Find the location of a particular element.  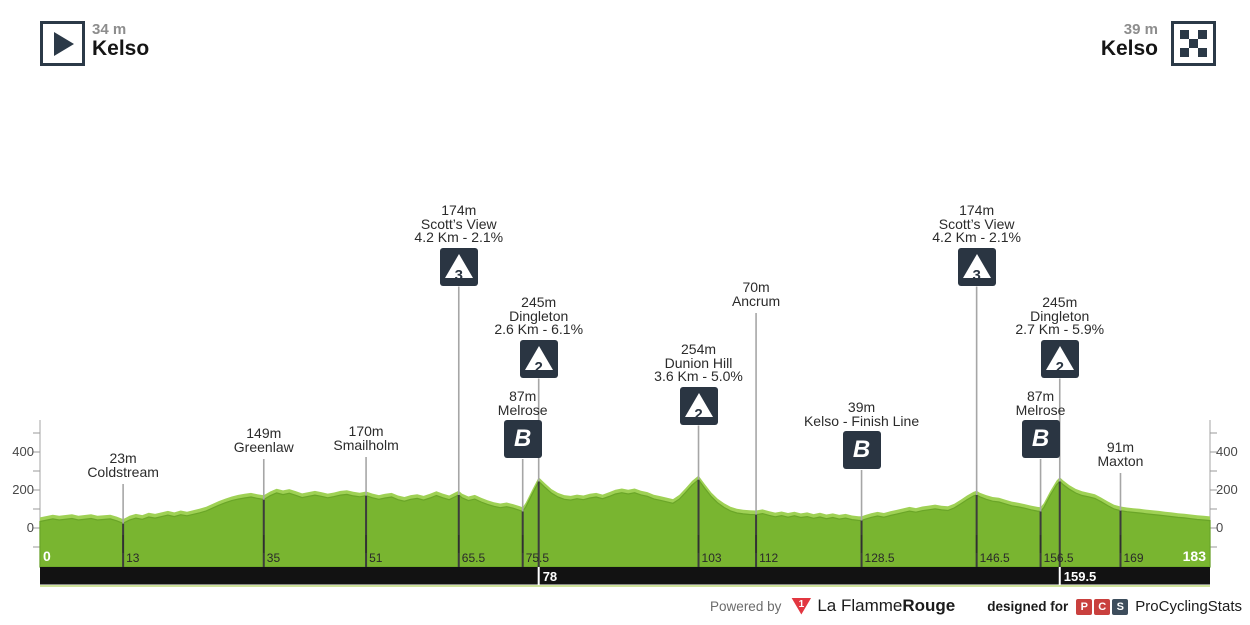

category-3-climb-icon: 3 is located at coordinates (458, 266).